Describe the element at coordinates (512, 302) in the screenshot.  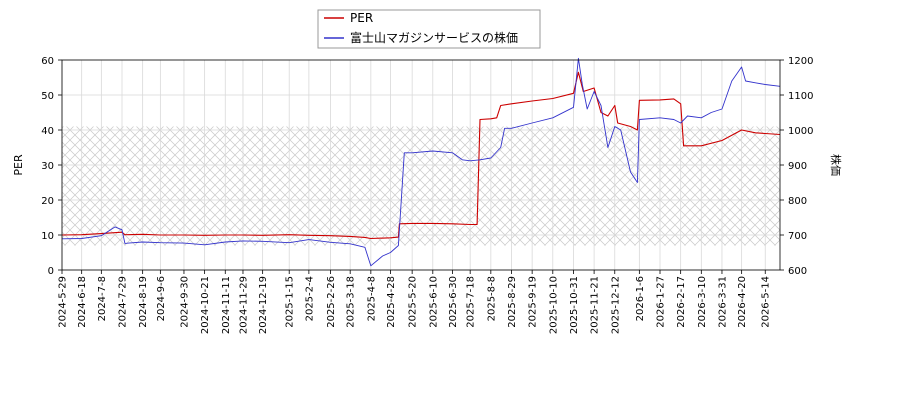
I see `x-tick-label: 2025-8-29` at that location.